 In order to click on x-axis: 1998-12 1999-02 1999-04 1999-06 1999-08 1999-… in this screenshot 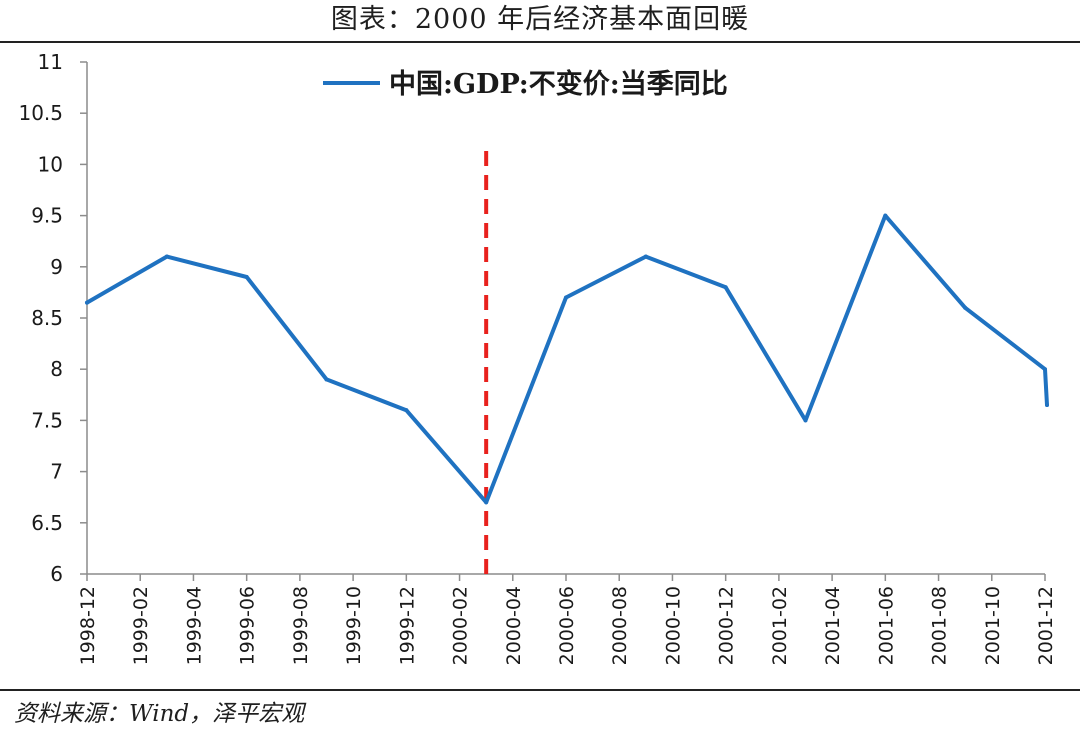, I will do `click(567, 619)`.